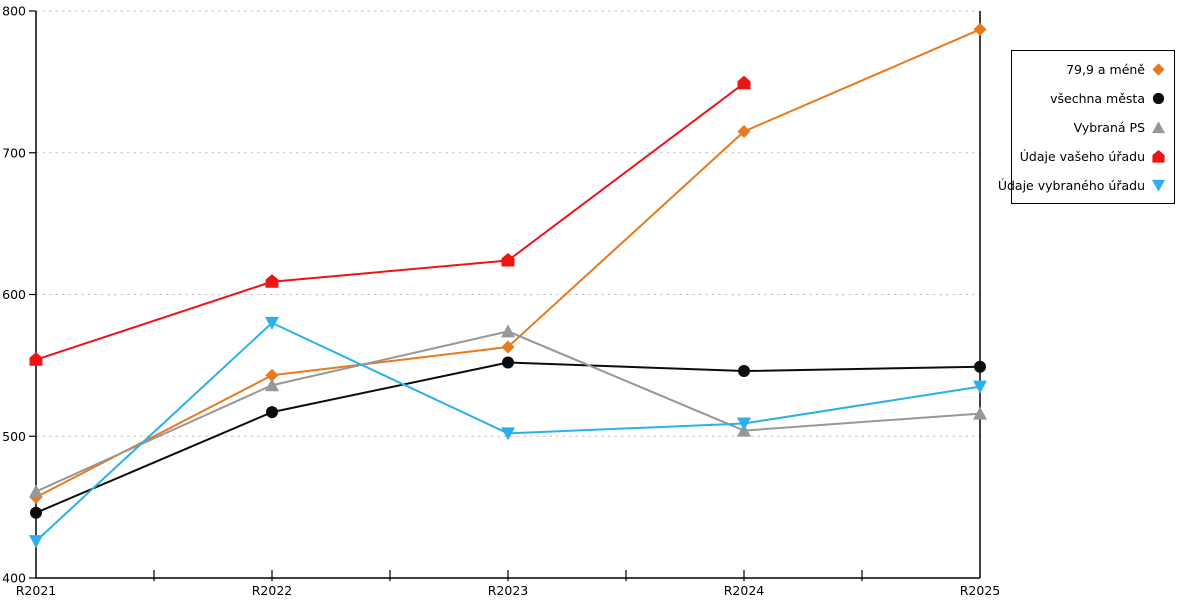 Image resolution: width=1200 pixels, height=600 pixels. I want to click on triangle-down-icon, so click(1158, 185).